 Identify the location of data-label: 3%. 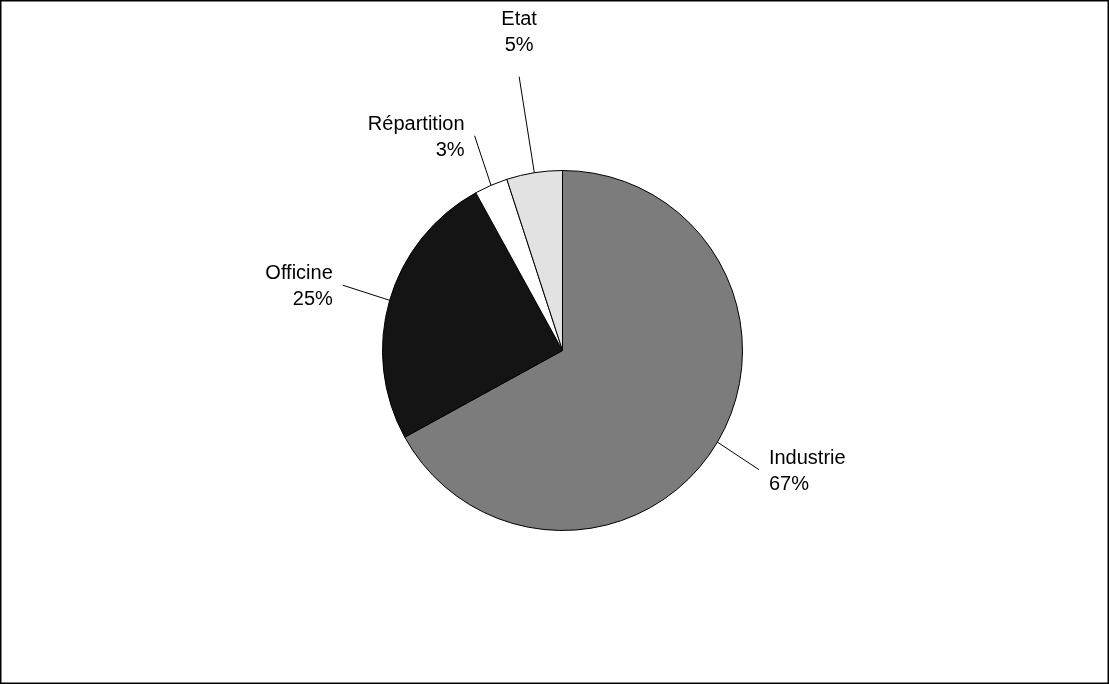
(450, 148).